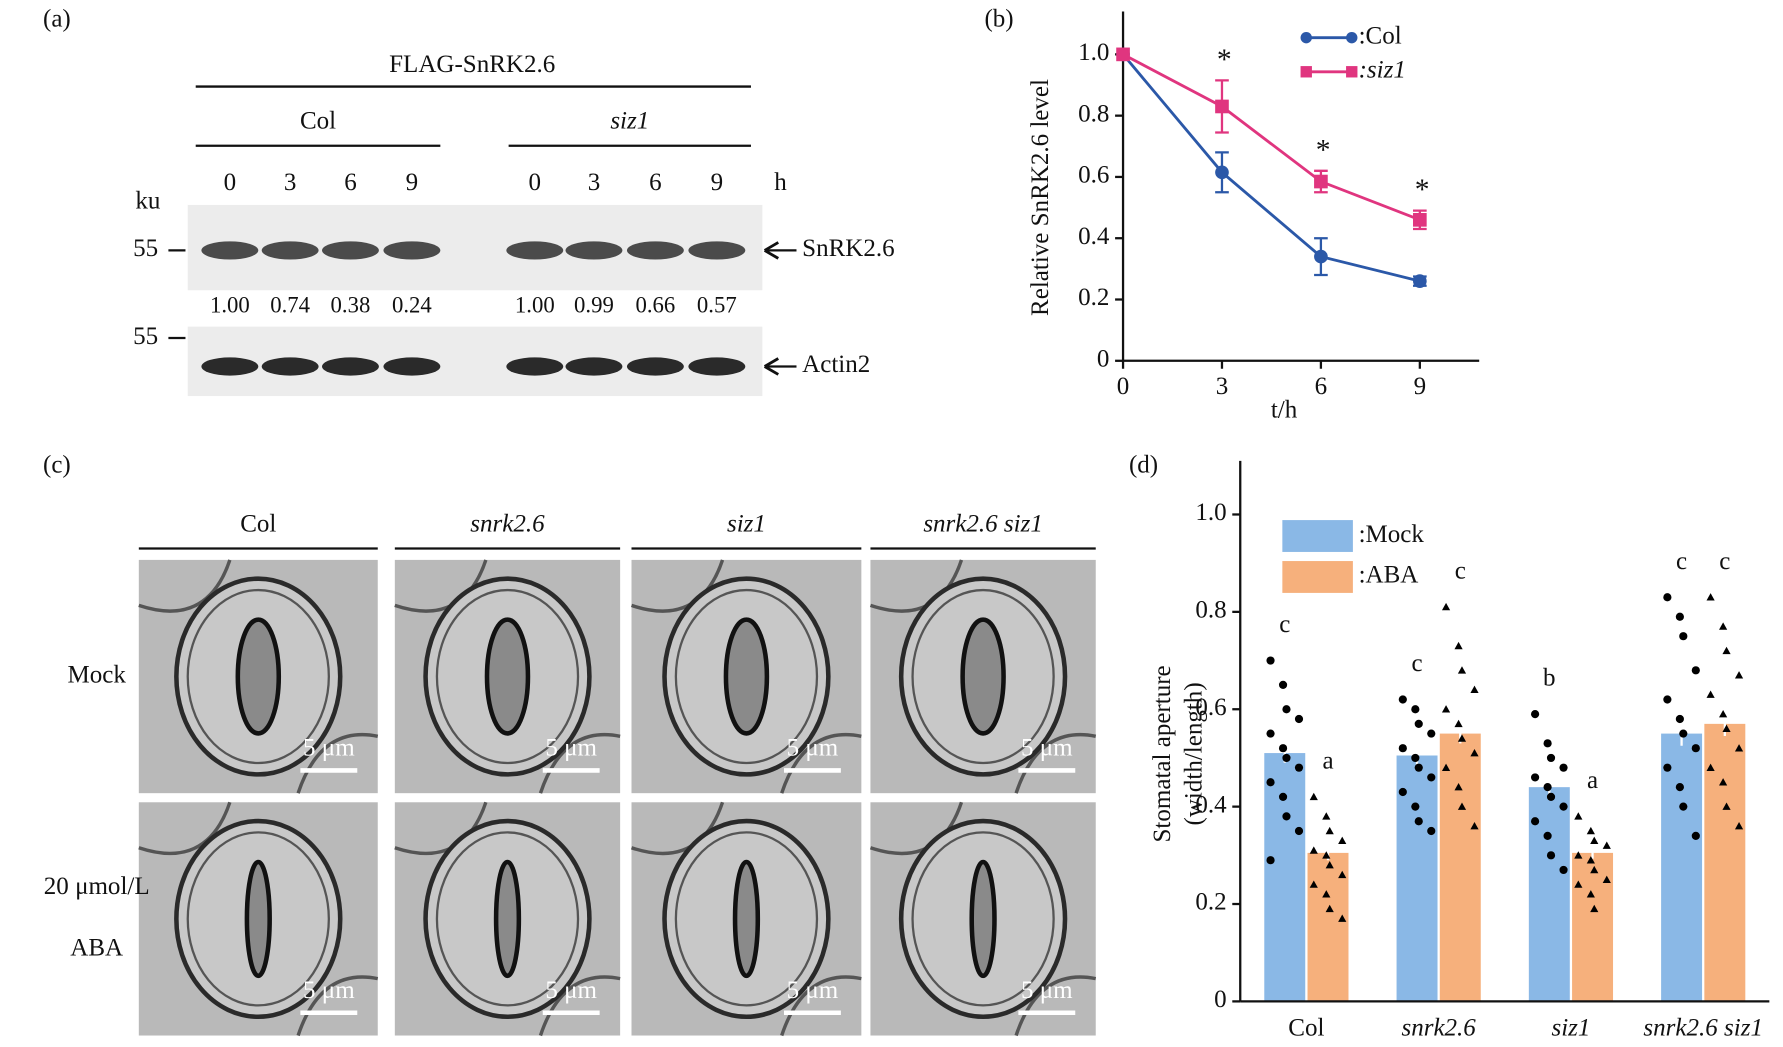 The height and width of the screenshot is (1047, 1783). Describe the element at coordinates (1592, 780) in the screenshot. I see `significance-letter: a` at that location.